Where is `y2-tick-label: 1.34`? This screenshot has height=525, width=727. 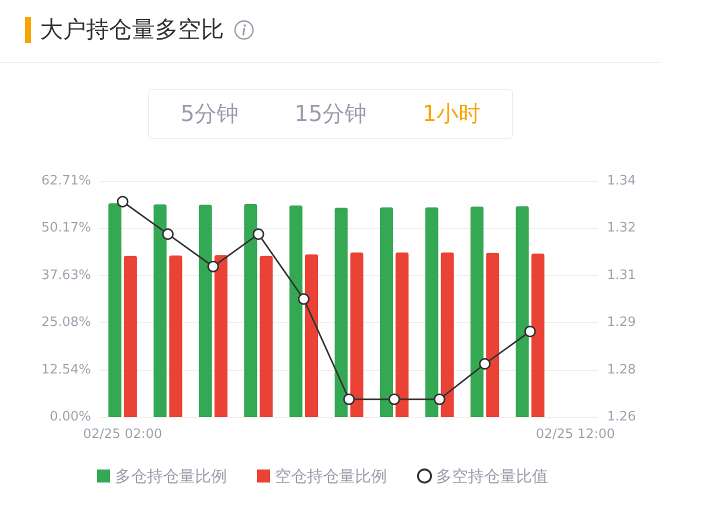 y2-tick-label: 1.34 is located at coordinates (621, 181).